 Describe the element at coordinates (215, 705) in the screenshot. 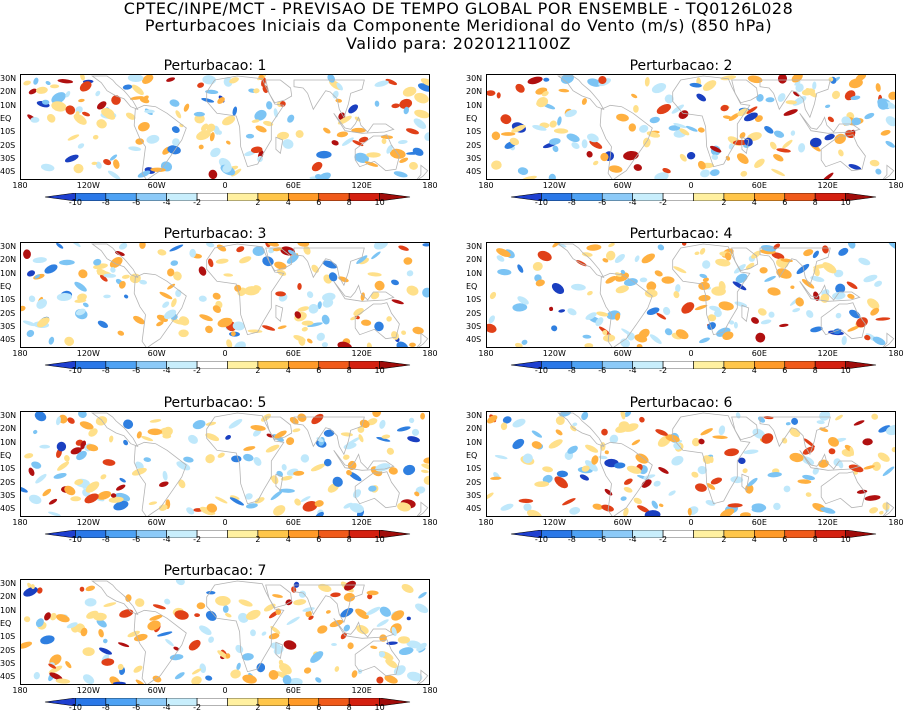

I see `colorbar` at that location.